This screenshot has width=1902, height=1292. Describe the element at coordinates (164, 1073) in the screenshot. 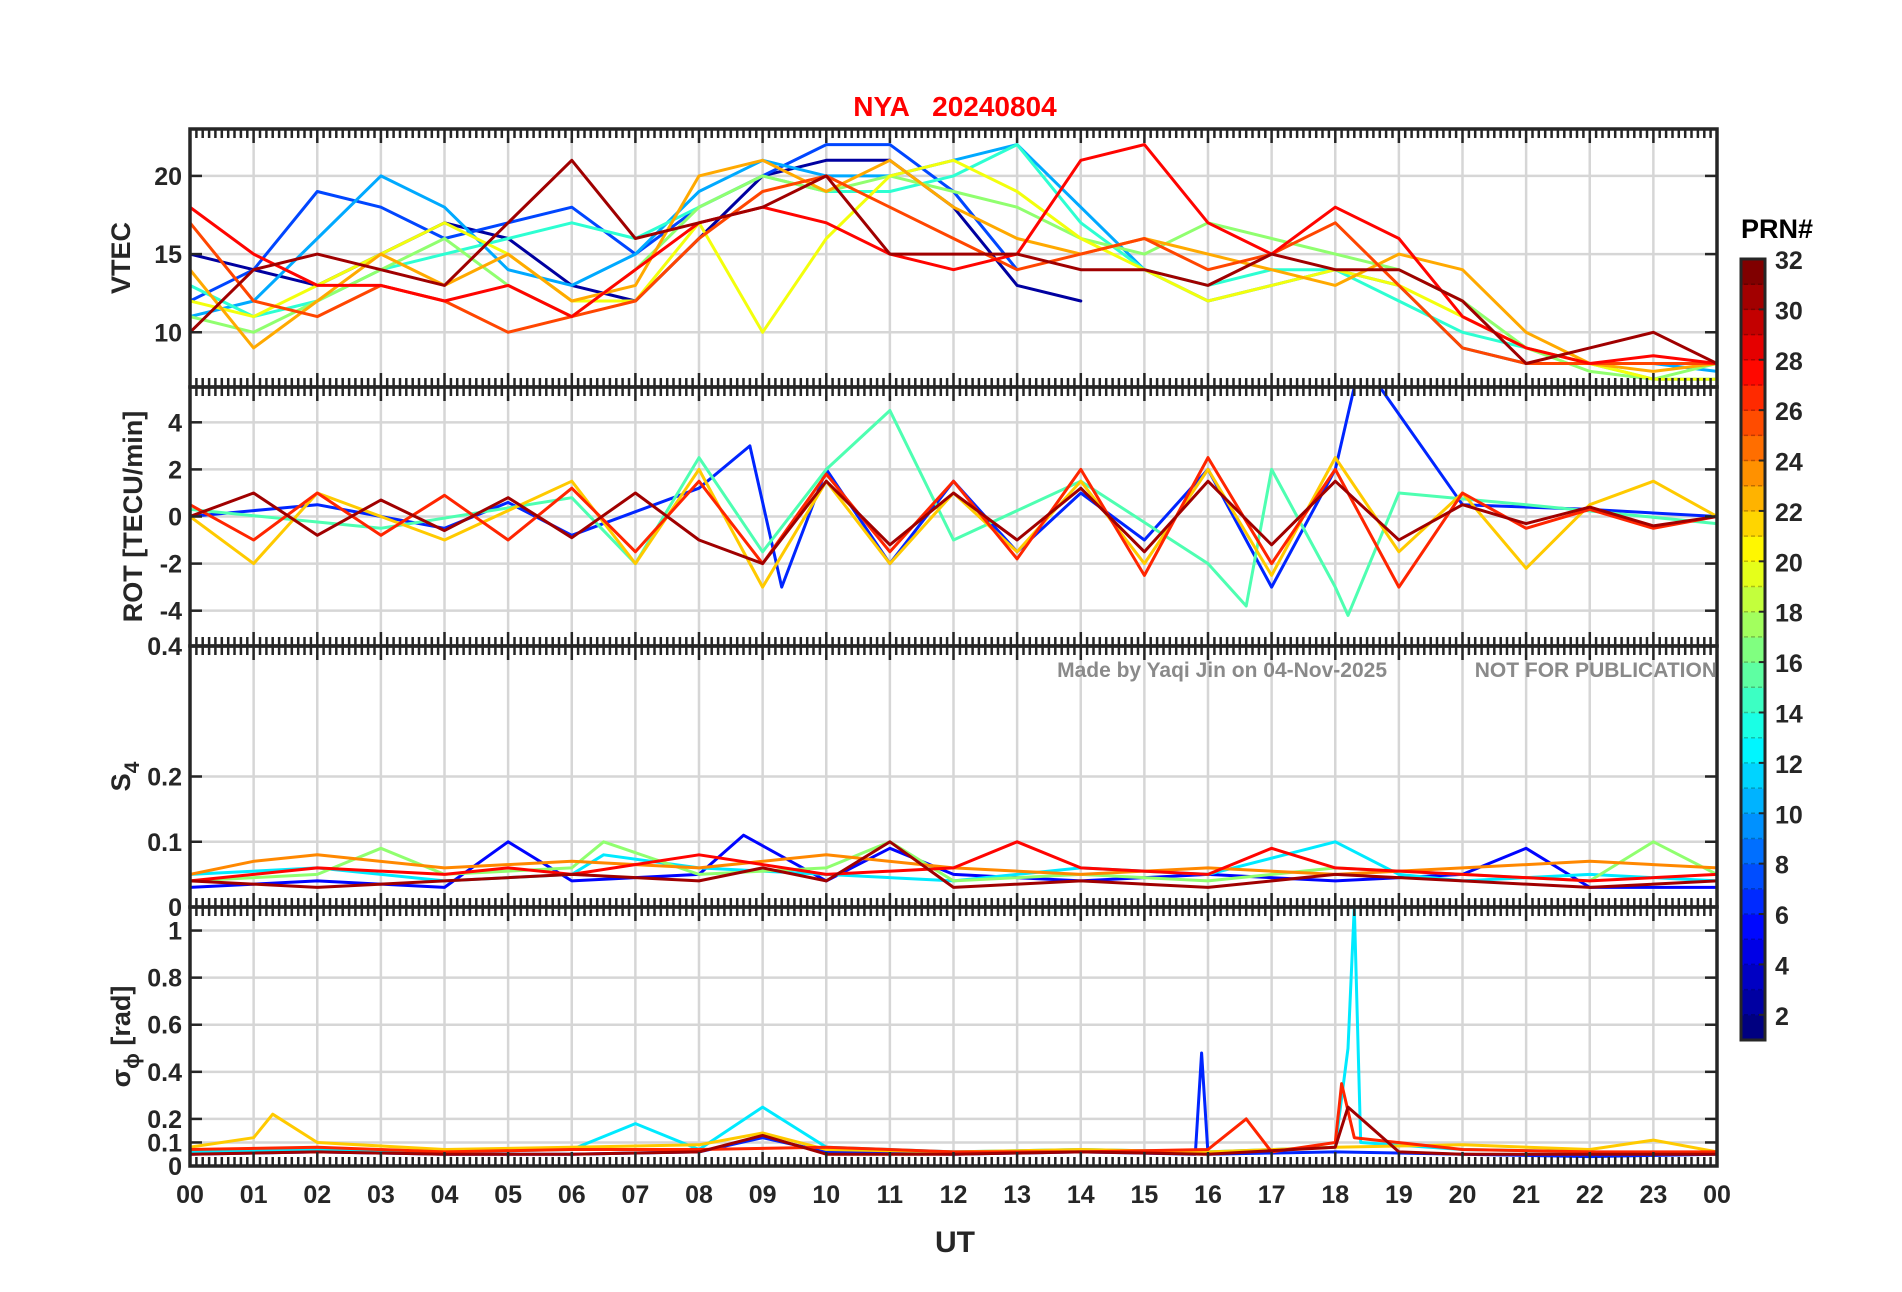

I see `y-tick-label: 0.4` at that location.